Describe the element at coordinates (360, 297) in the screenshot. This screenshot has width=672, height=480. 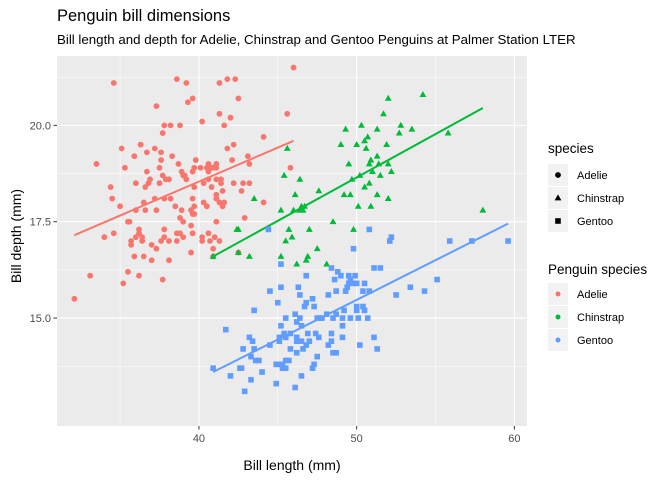
I see `trend-line` at that location.